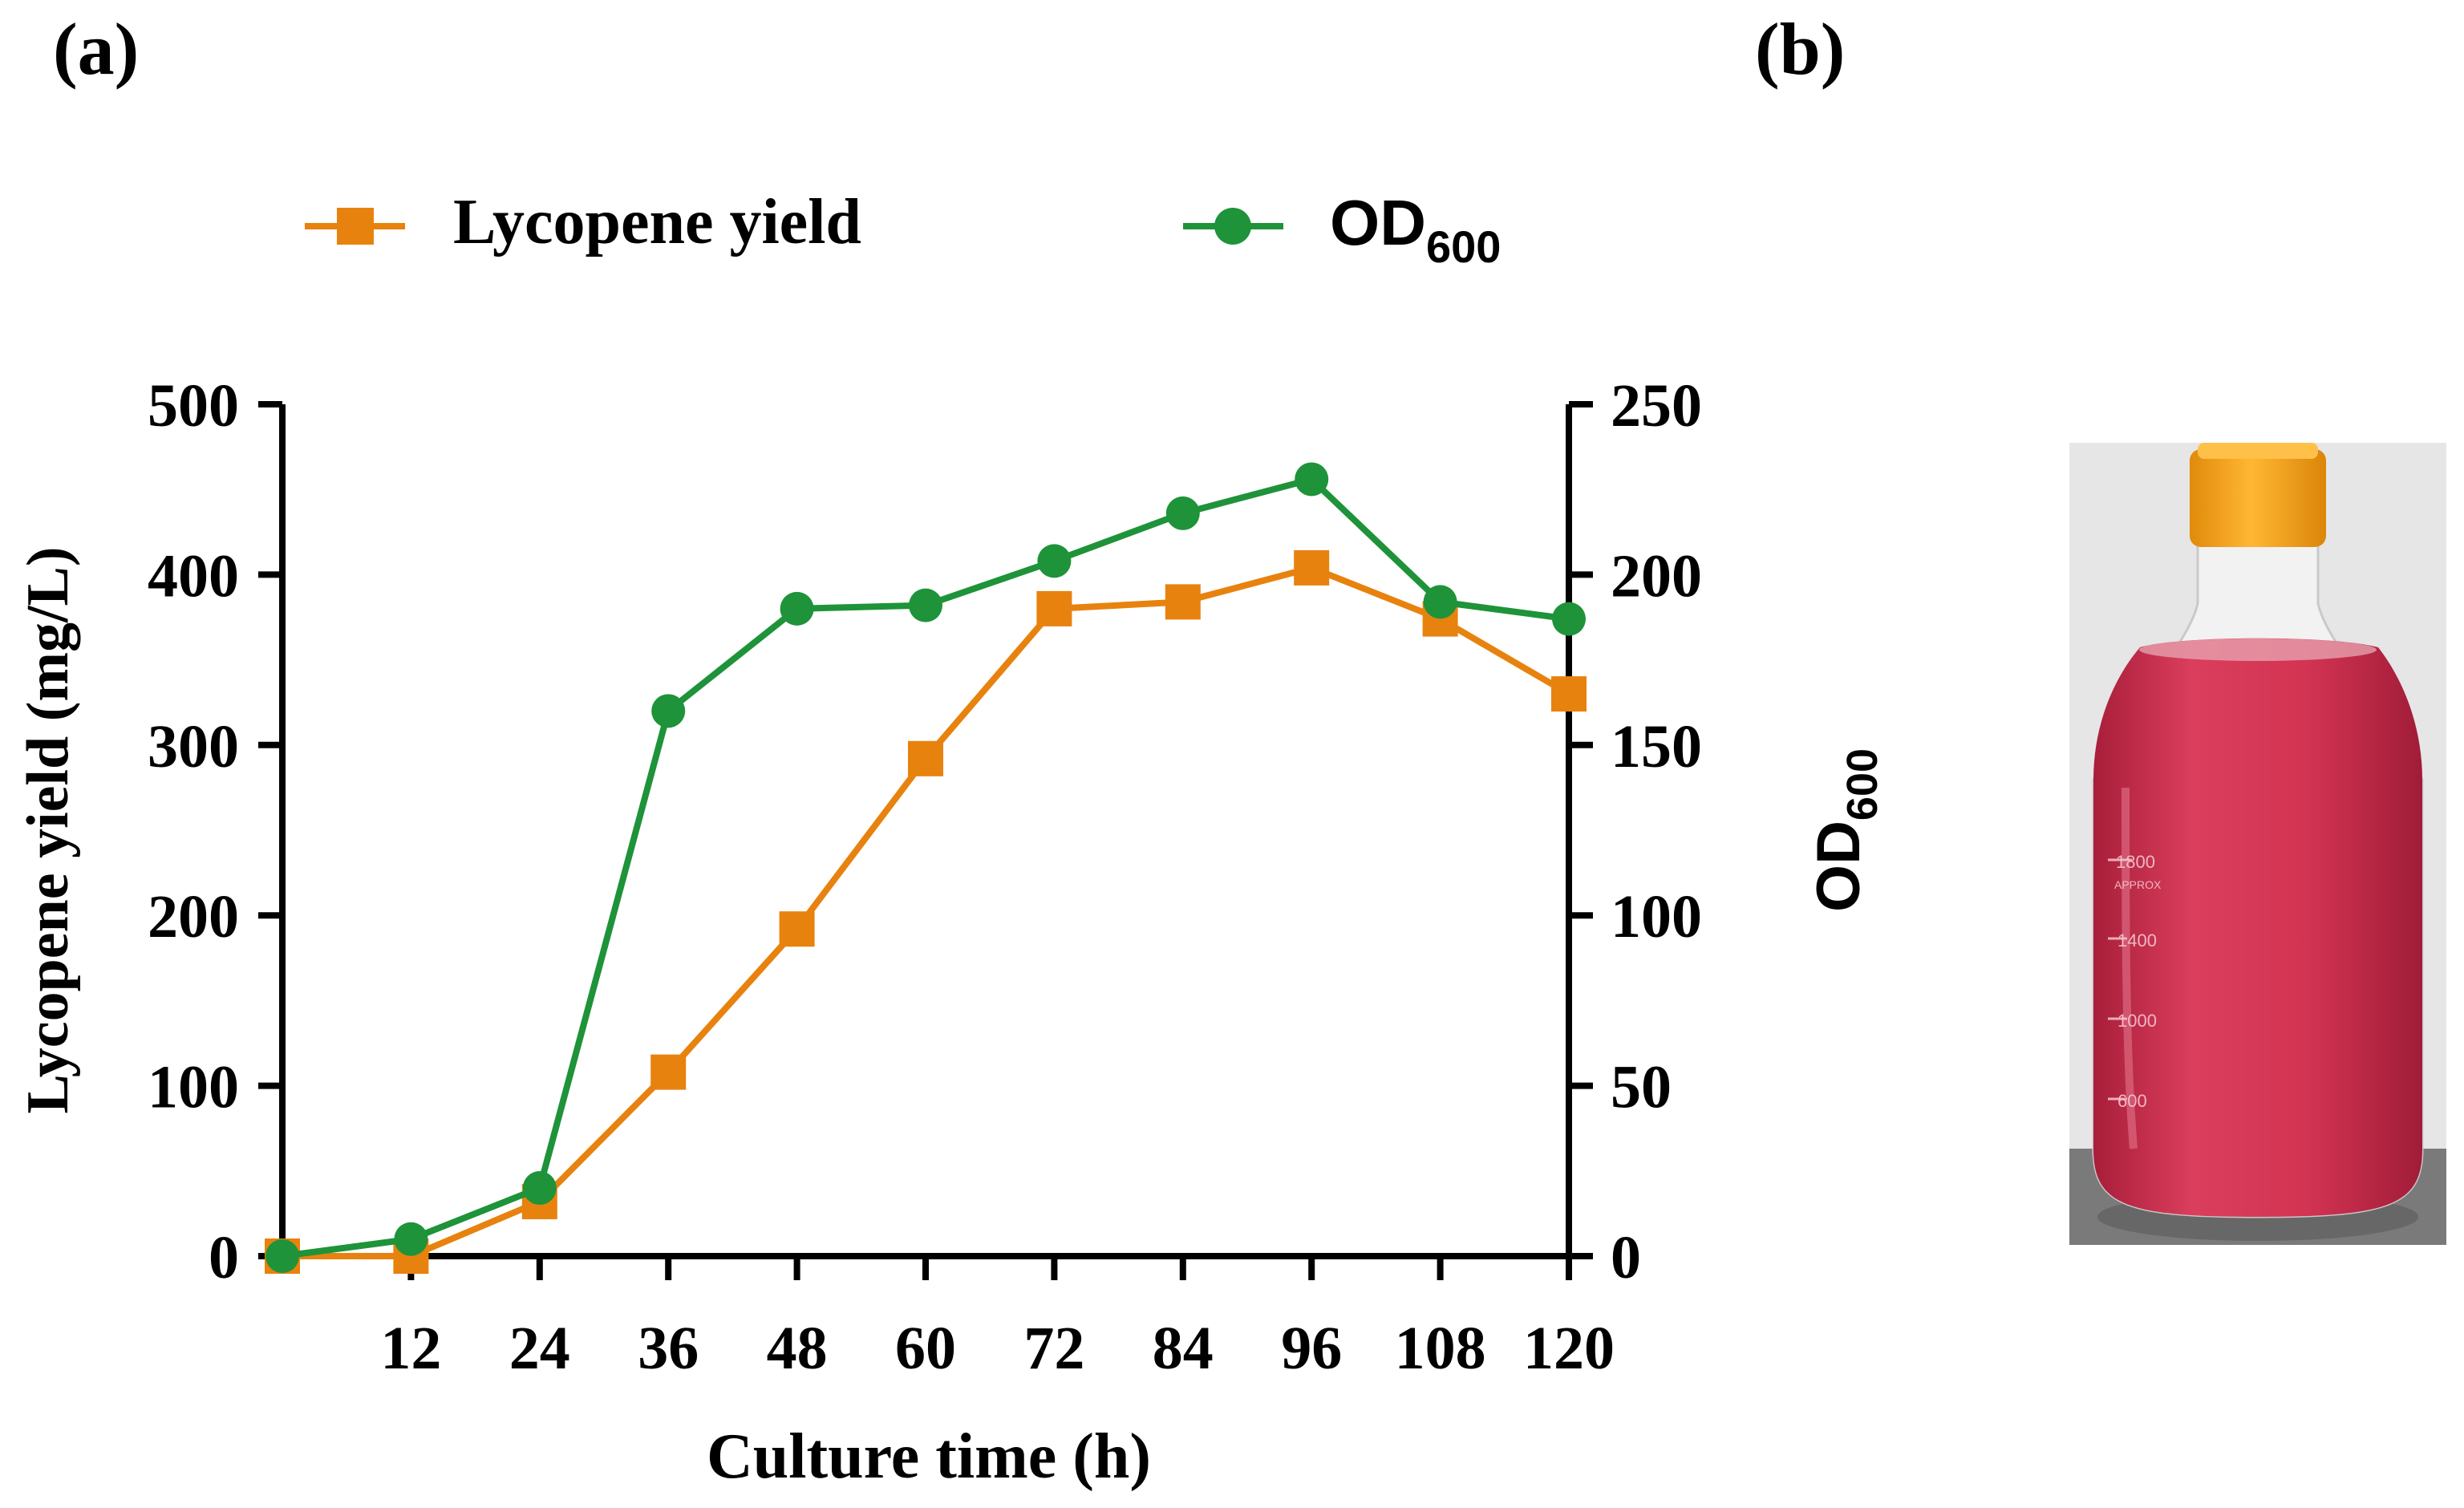  What do you see at coordinates (96, 49) in the screenshot?
I see `panel-label-a: (a)` at bounding box center [96, 49].